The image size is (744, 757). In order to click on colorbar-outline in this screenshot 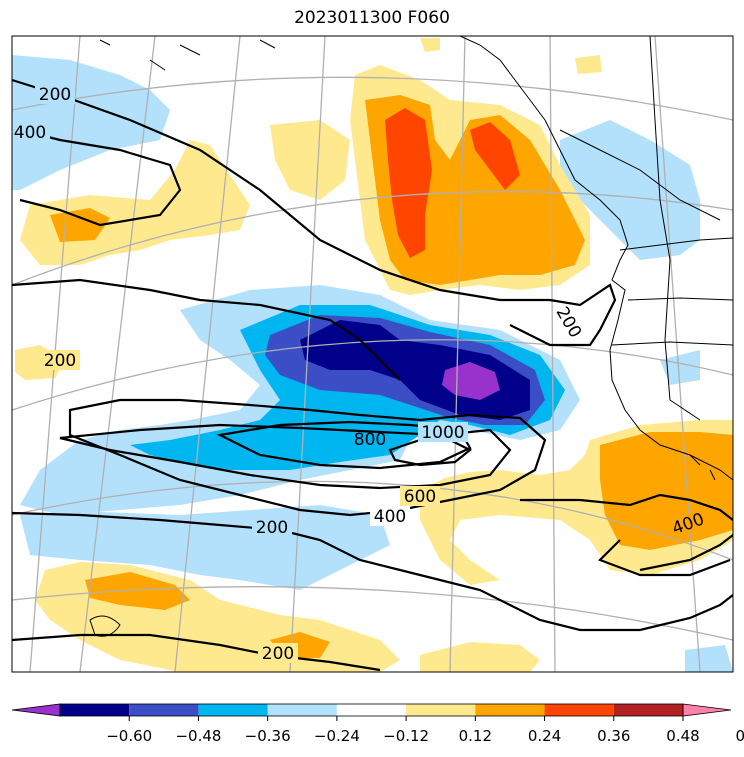, I will do `click(371, 710)`.